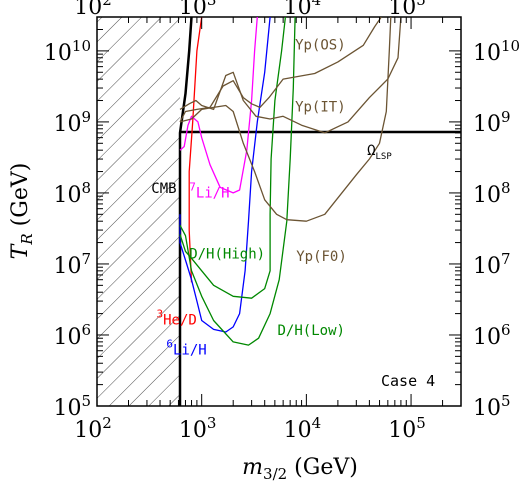 The width and height of the screenshot is (526, 483). Describe the element at coordinates (300, 469) in the screenshot. I see `x-axis-title: m3/2 (GeV)` at that location.